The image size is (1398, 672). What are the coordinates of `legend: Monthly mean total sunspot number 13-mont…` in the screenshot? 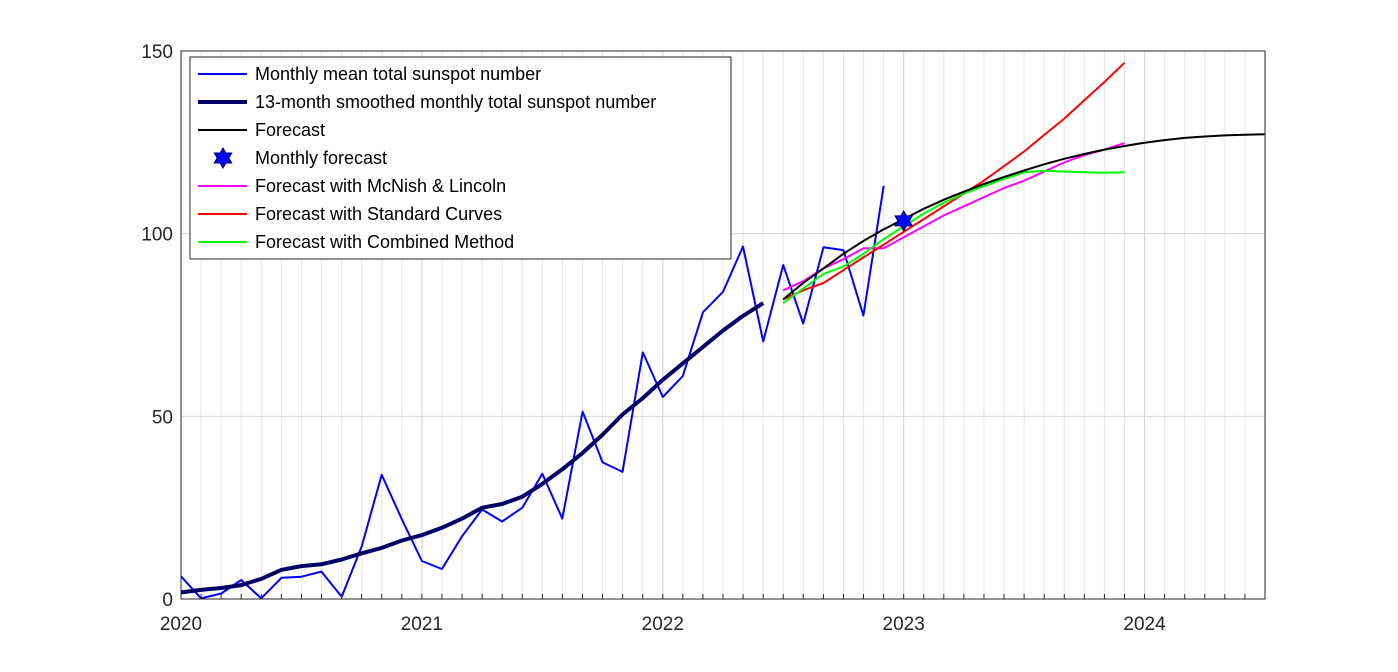 It's located at (460, 158).